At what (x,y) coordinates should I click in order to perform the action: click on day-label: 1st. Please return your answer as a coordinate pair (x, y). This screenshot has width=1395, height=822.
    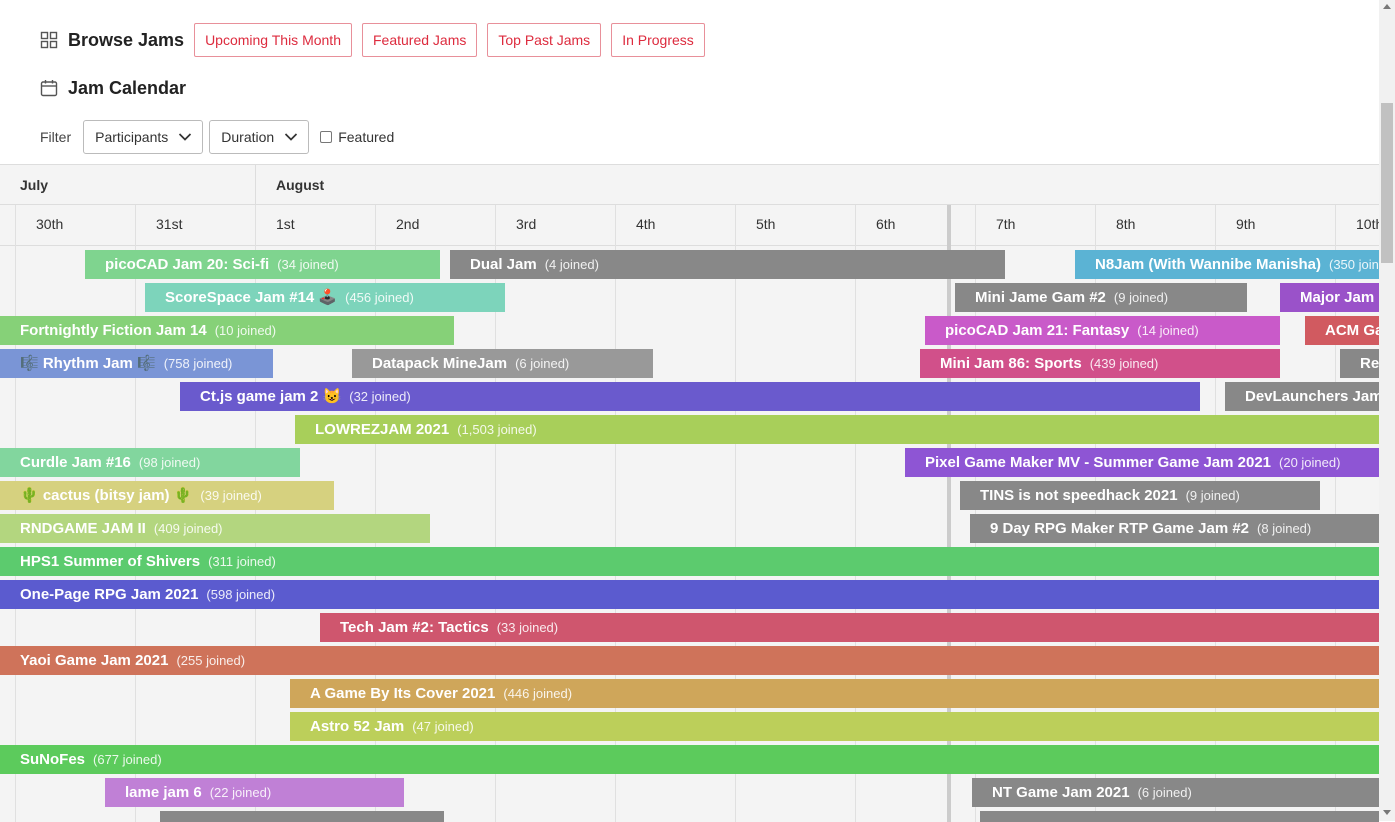
    Looking at the image, I should click on (285, 224).